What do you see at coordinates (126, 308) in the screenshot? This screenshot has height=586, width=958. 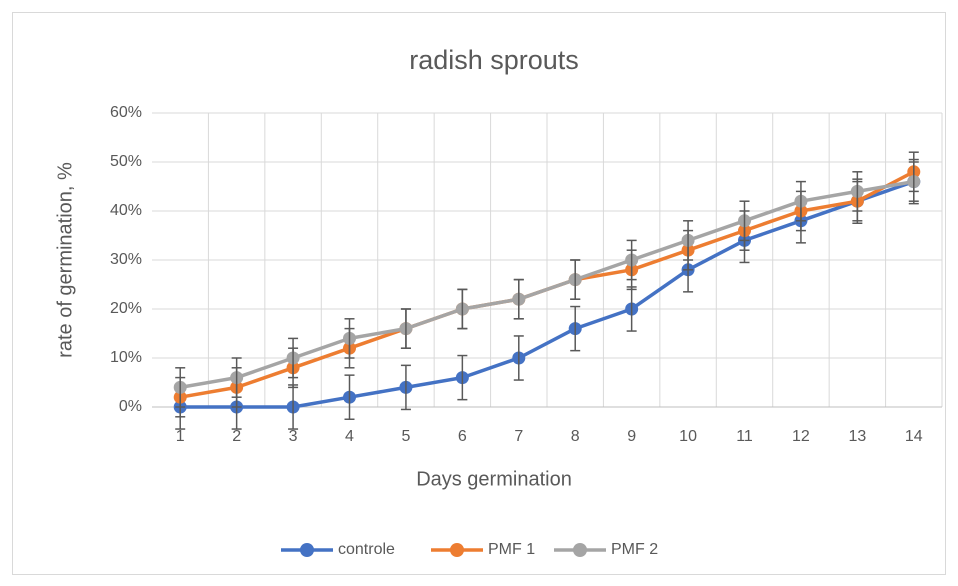 I see `y-tick-label: 20%` at bounding box center [126, 308].